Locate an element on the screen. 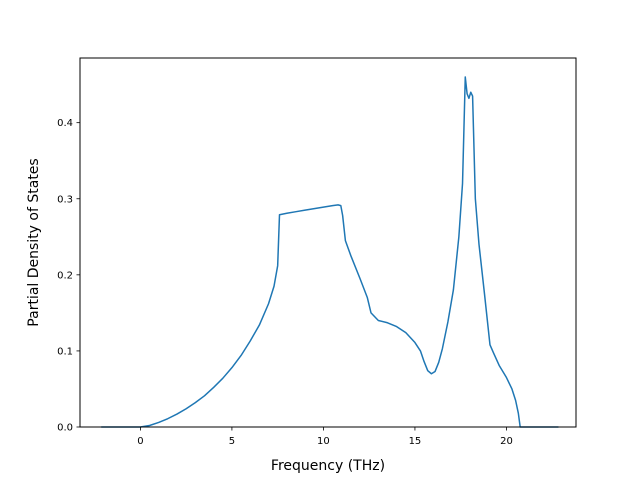 This screenshot has width=640, height=480. y-axis-ticks: 0.0 0.1 0.2 0.3 0.4 is located at coordinates (68, 276).